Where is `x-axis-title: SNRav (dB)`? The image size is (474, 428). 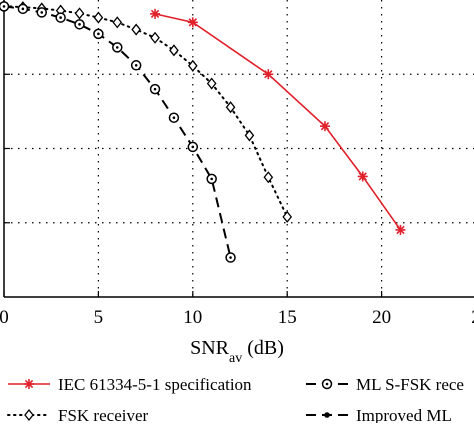 x-axis-title: SNRav (dB) is located at coordinates (237, 351).